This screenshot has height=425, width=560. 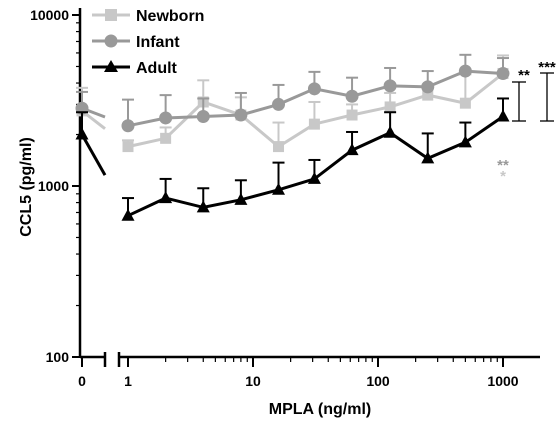 I want to click on x-minor-ticks, so click(x=331, y=359).